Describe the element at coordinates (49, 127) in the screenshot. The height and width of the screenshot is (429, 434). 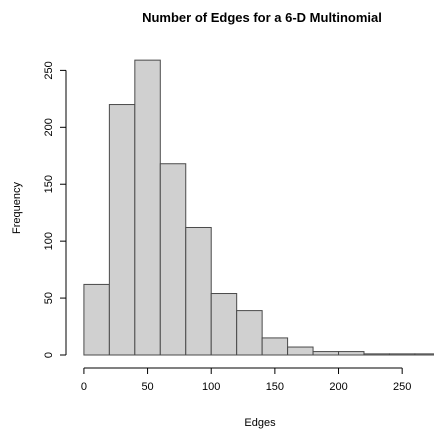
I see `y-tick-label: 200` at that location.